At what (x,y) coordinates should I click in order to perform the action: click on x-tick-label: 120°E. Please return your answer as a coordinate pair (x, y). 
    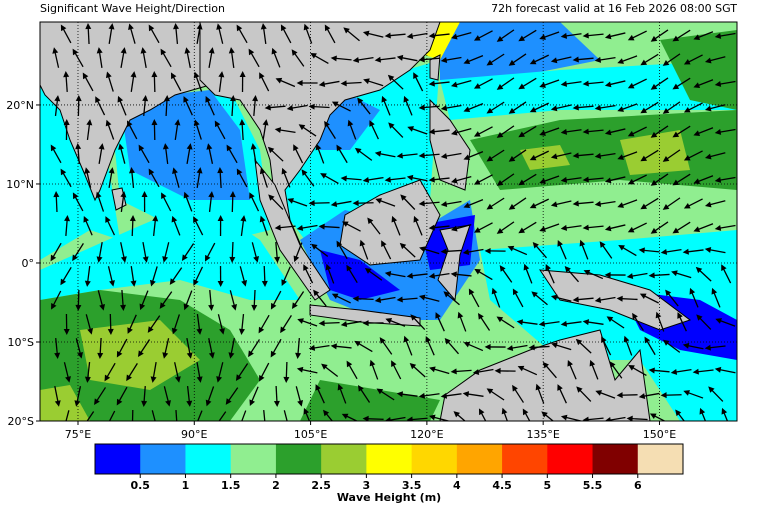
    Looking at the image, I should click on (426, 434).